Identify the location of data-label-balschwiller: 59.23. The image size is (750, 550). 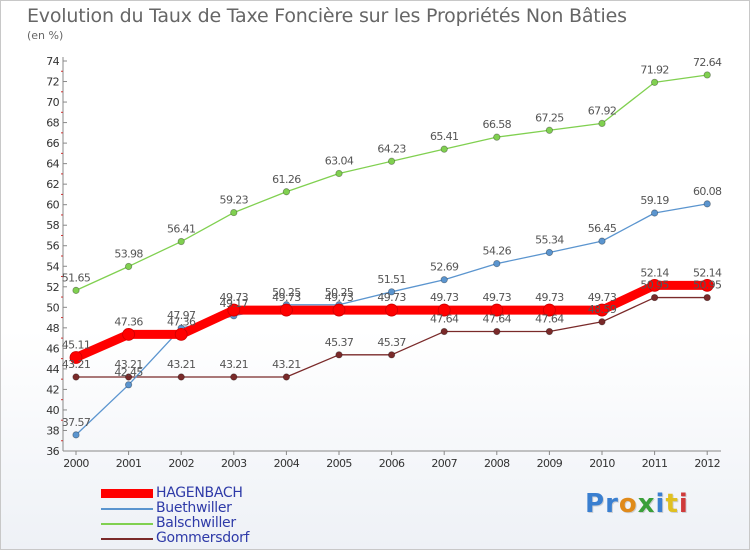
(234, 200).